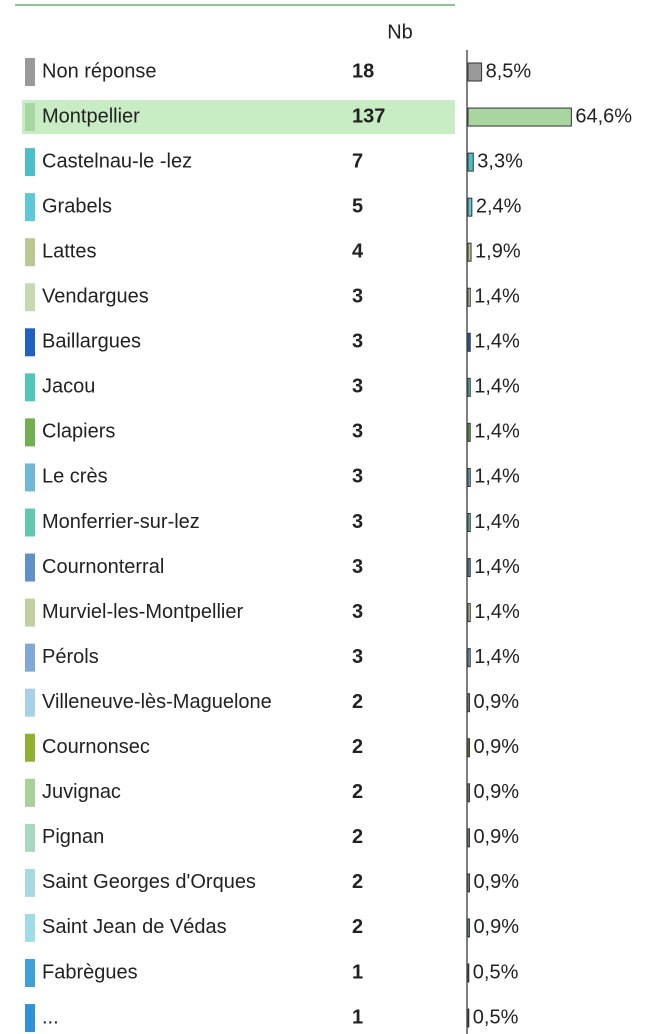 This screenshot has height=1034, width=653. I want to click on category-label: Le crès, so click(75, 477).